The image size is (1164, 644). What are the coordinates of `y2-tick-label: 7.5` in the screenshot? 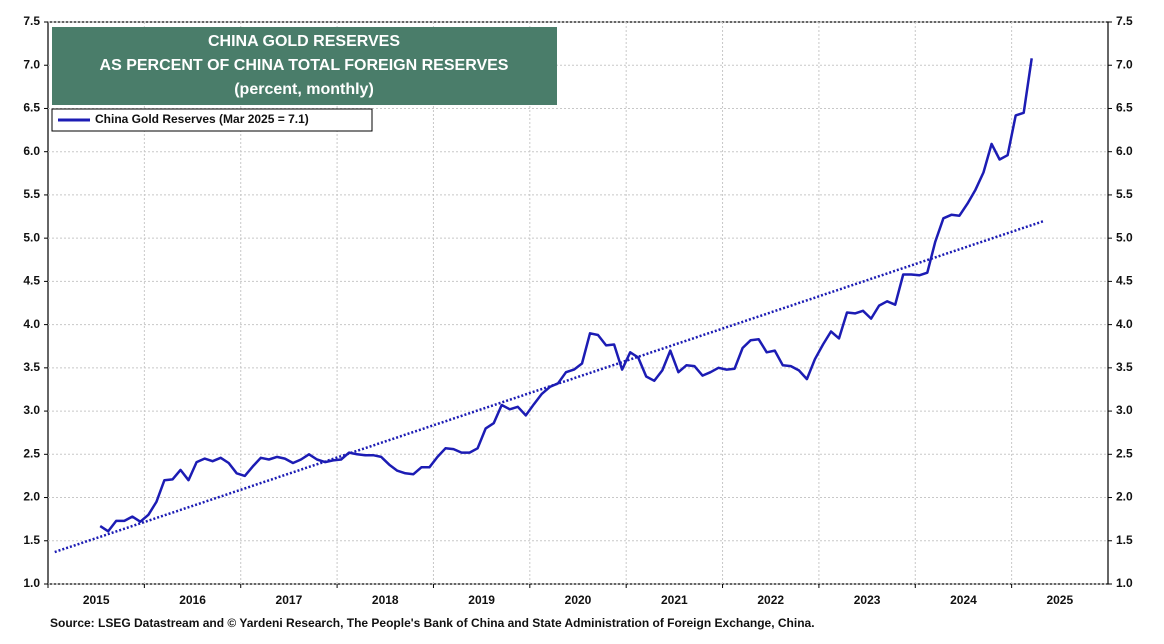 It's located at (1124, 21).